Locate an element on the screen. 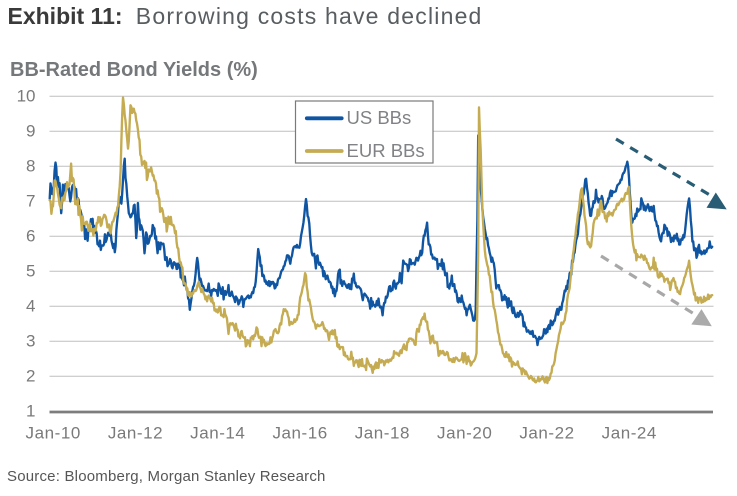 This screenshot has width=737, height=496. svg-text: Jan-10 is located at coordinates (53, 433).